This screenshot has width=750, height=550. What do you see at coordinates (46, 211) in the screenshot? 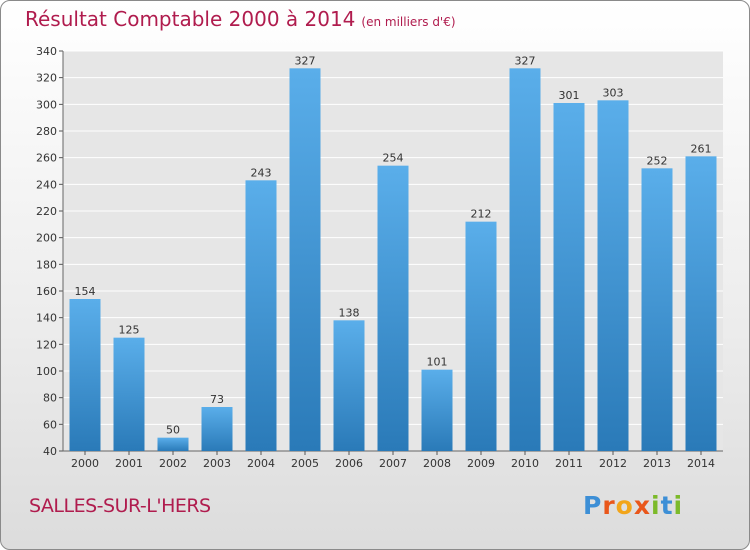
I see `y-tick-label: 220` at bounding box center [46, 211].